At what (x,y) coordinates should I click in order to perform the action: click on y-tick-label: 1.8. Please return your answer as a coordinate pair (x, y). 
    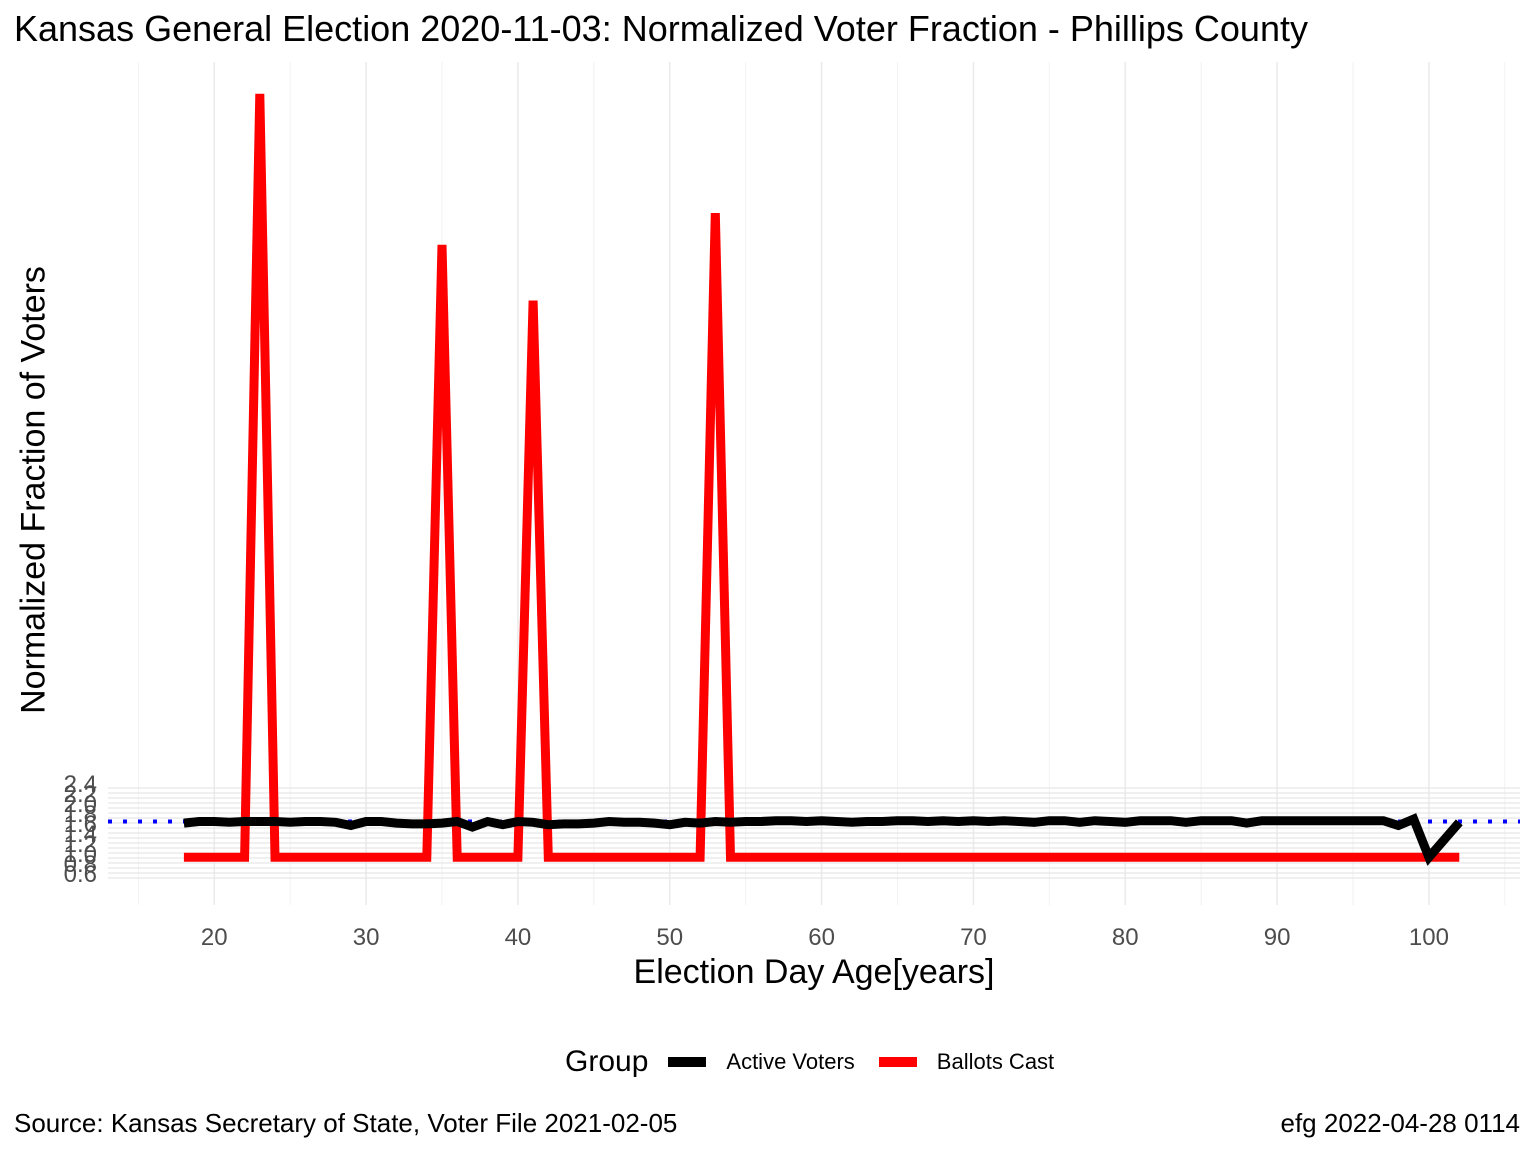
    Looking at the image, I should click on (80, 814).